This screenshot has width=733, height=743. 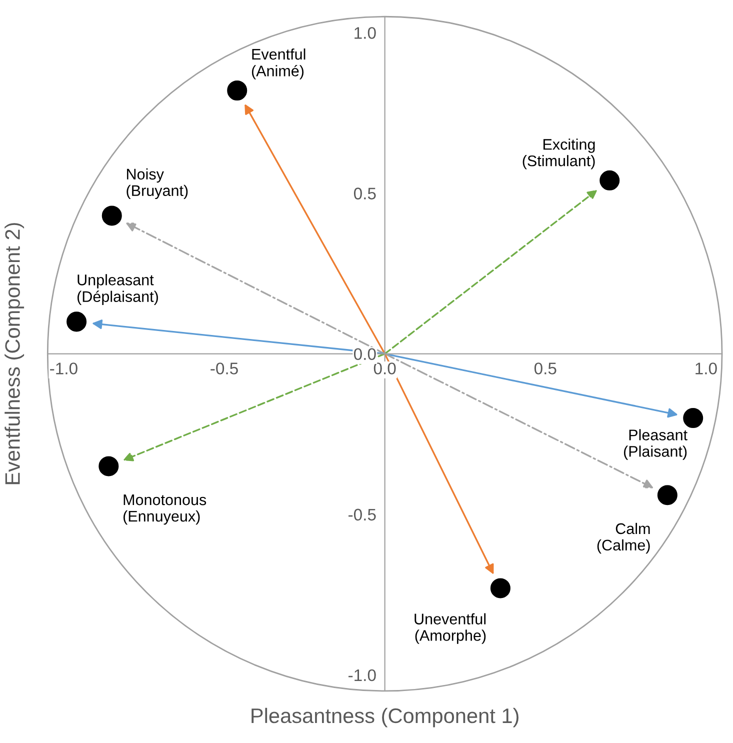 I want to click on x-tick-label: -1.0, so click(x=64, y=368).